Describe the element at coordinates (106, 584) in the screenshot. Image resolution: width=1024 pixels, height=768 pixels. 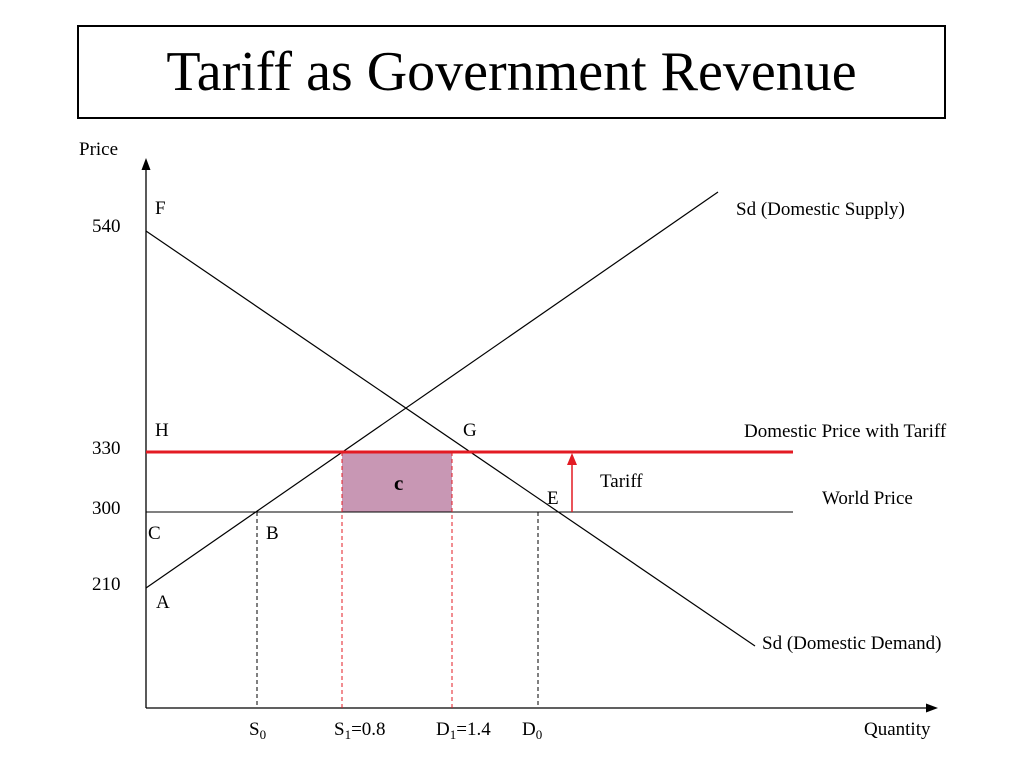
I see `y-tick-210: 210` at that location.